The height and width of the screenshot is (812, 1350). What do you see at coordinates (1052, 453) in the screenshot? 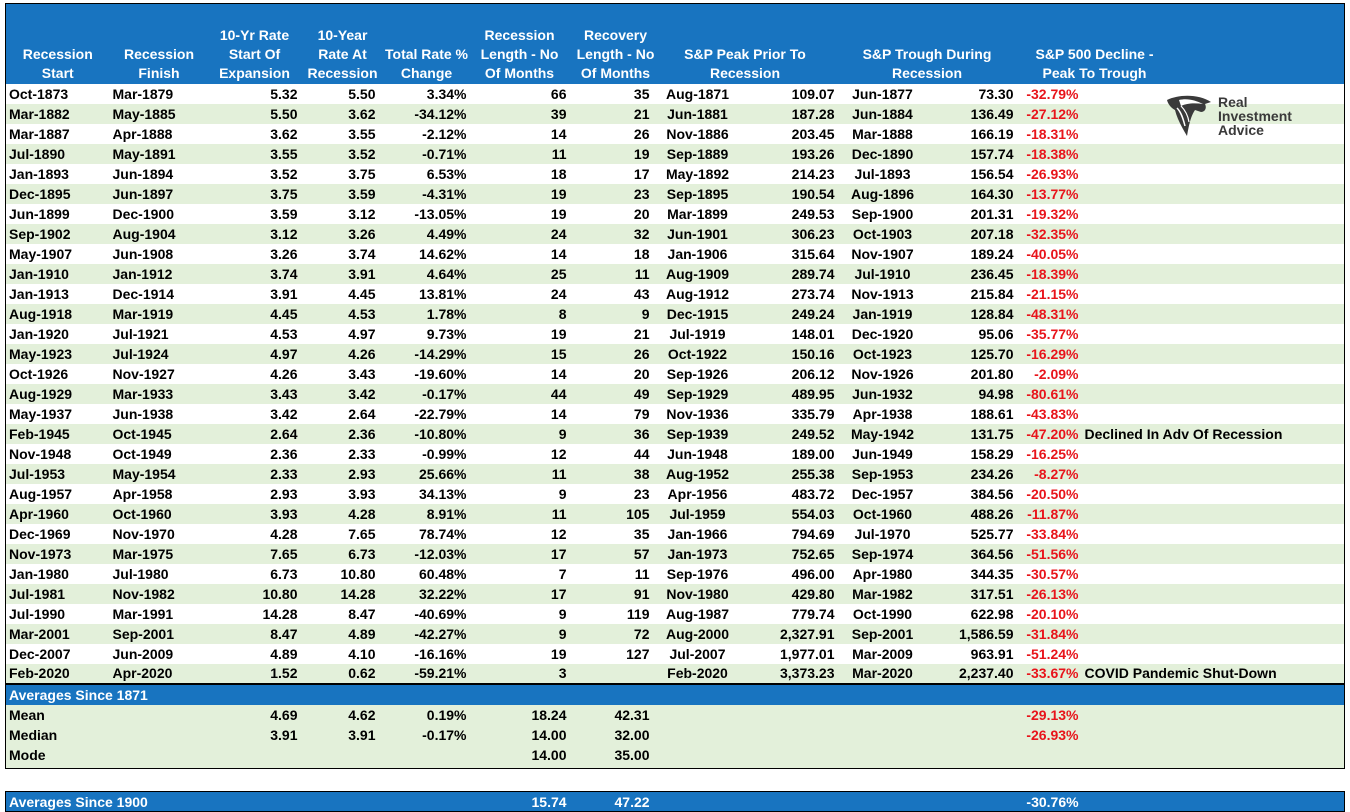
I see `cell-sp-decline: -16.25%` at bounding box center [1052, 453].